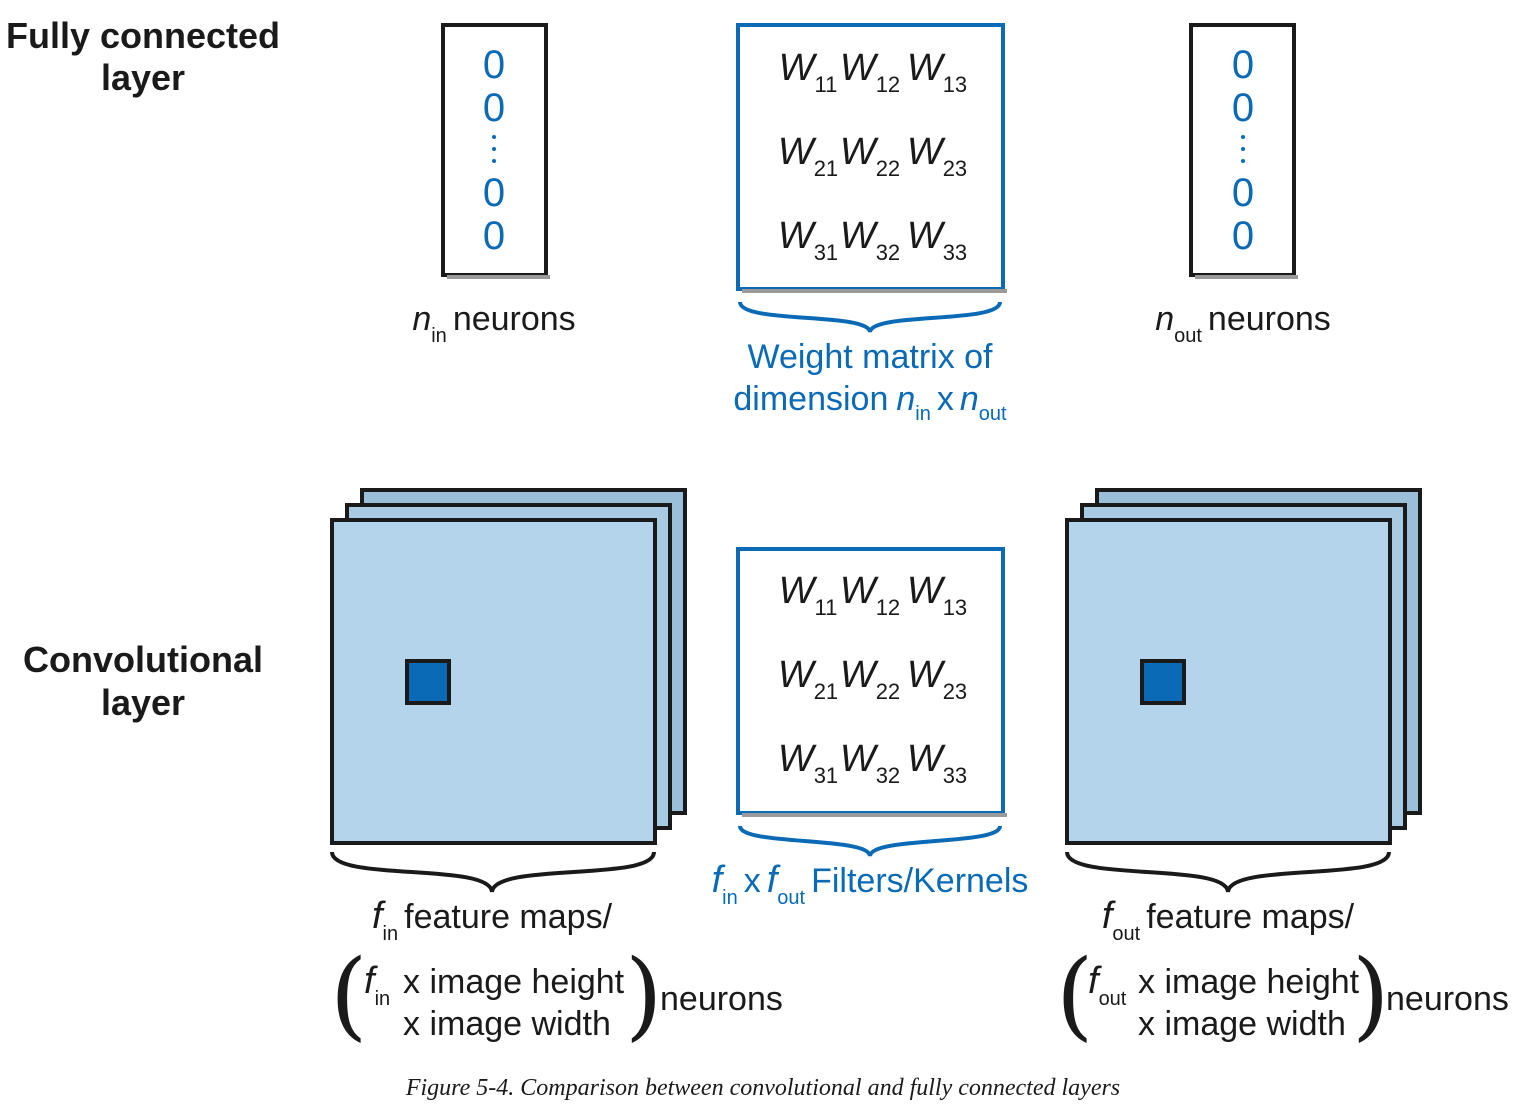 The image size is (1540, 1107). What do you see at coordinates (774, 880) in the screenshot?
I see `var2: f` at bounding box center [774, 880].